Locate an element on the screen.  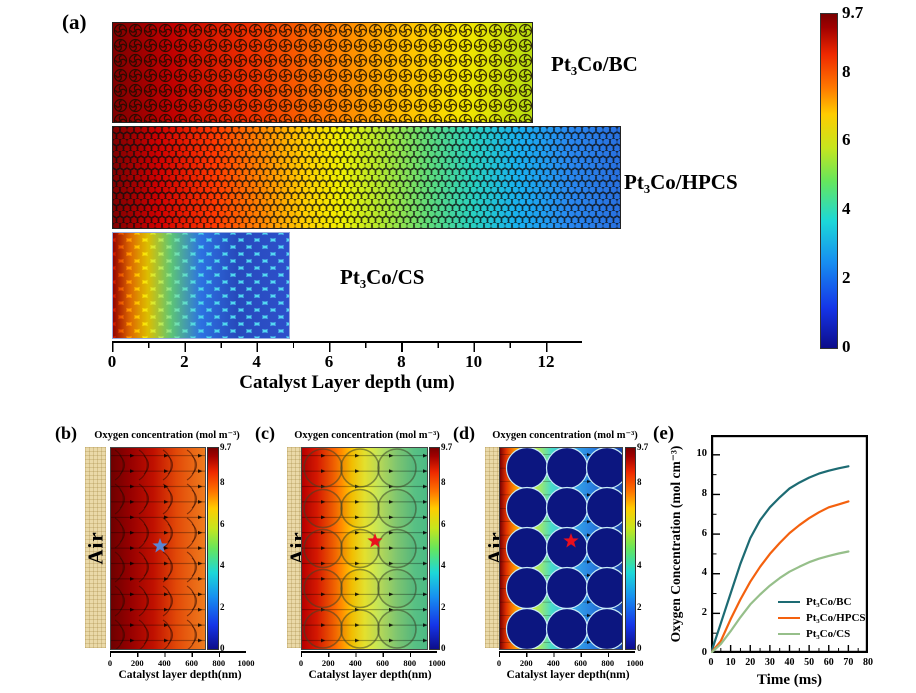
main-colorbar-labels: 9.7 8 6 4 2 0 is located at coordinates (859, 179).